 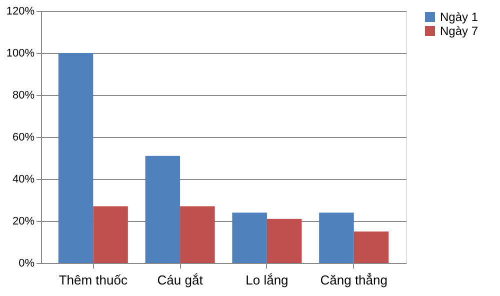 I want to click on y-tick-label: 100%, so click(x=20, y=54).